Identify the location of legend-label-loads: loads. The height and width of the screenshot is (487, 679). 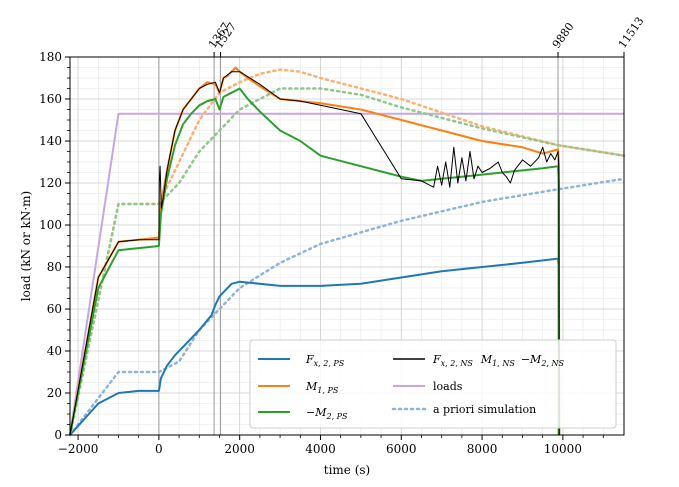
(448, 386).